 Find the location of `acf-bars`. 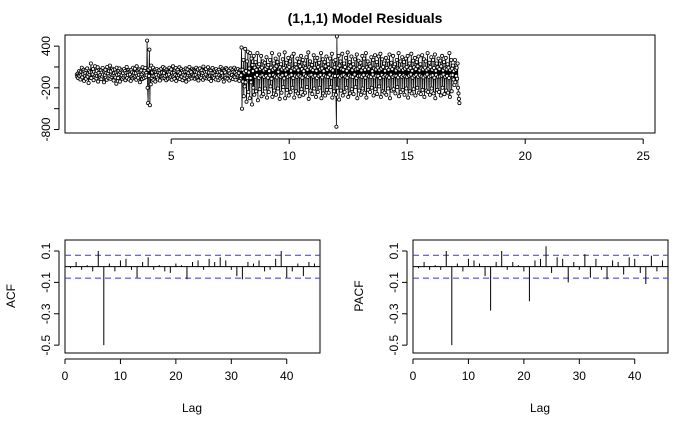

acf-bars is located at coordinates (192, 298).